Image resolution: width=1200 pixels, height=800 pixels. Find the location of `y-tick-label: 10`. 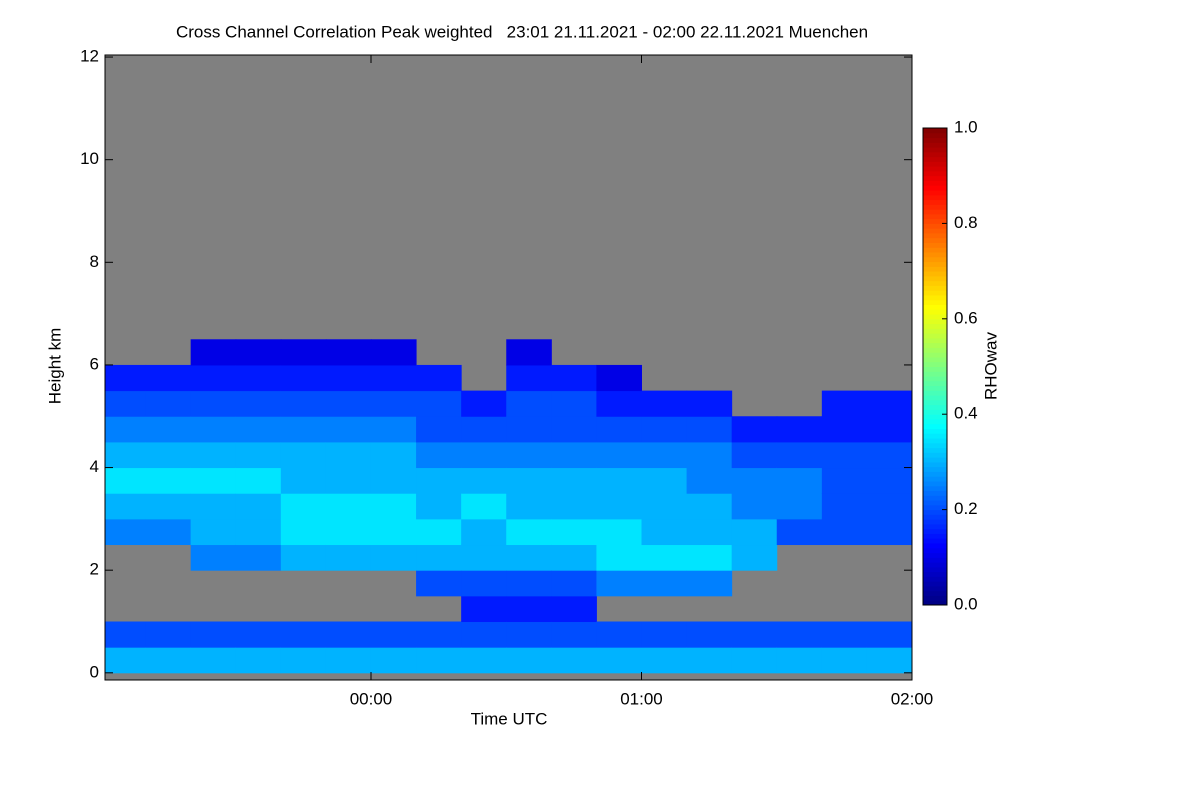

y-tick-label: 10 is located at coordinates (89, 158).